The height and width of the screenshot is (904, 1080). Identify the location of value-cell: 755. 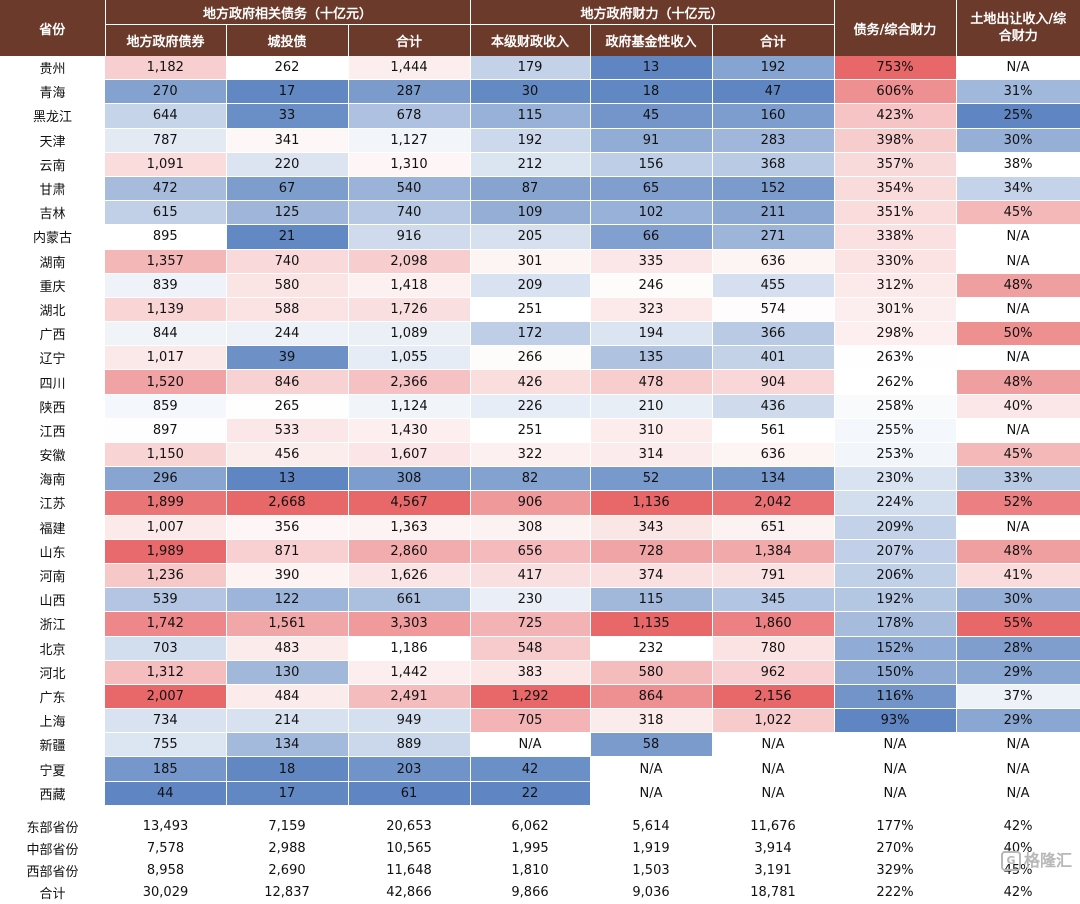
(165, 745).